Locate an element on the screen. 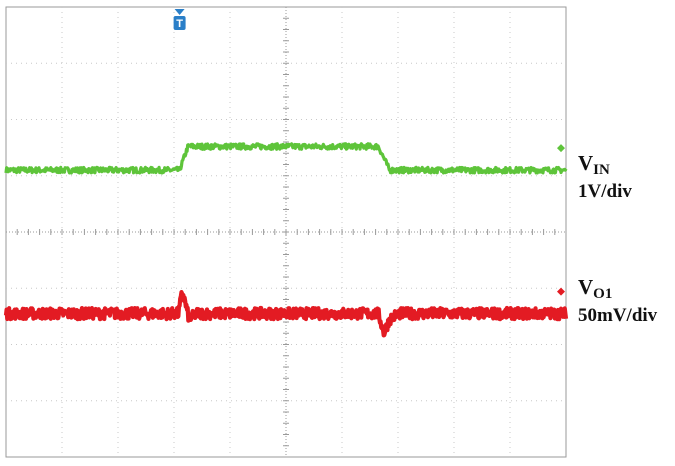 The image size is (675, 466). vin-label: VIN 1V/div is located at coordinates (605, 177).